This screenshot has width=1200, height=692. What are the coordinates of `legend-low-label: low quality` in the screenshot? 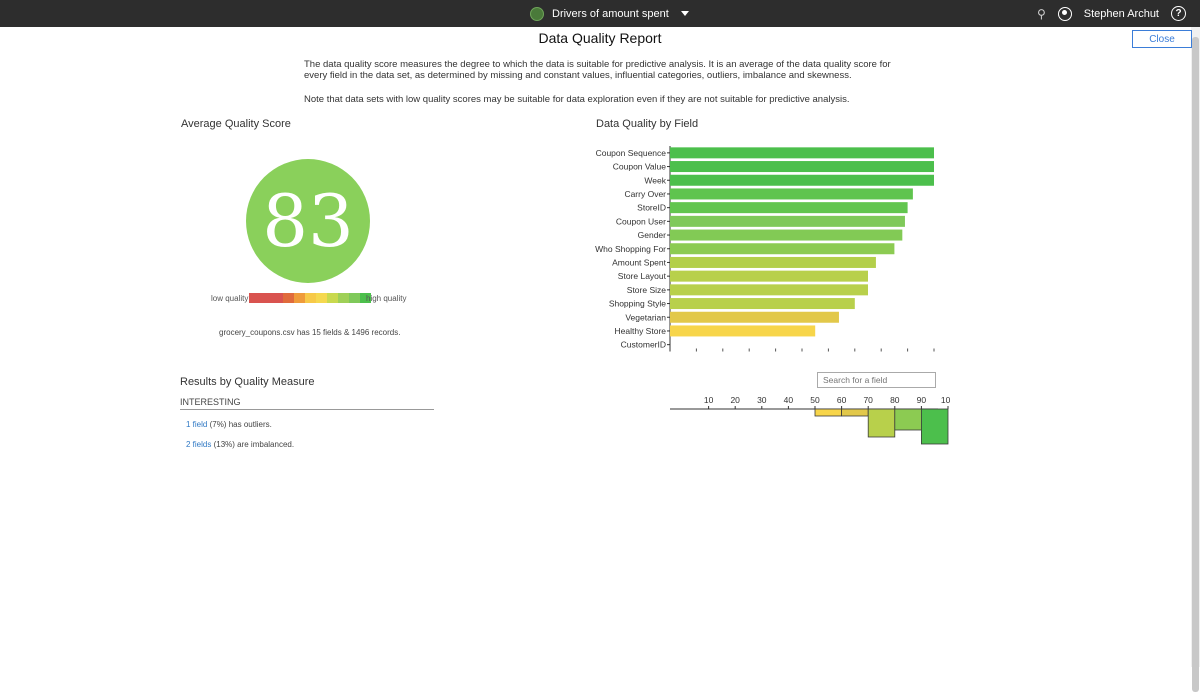 It's located at (230, 298).